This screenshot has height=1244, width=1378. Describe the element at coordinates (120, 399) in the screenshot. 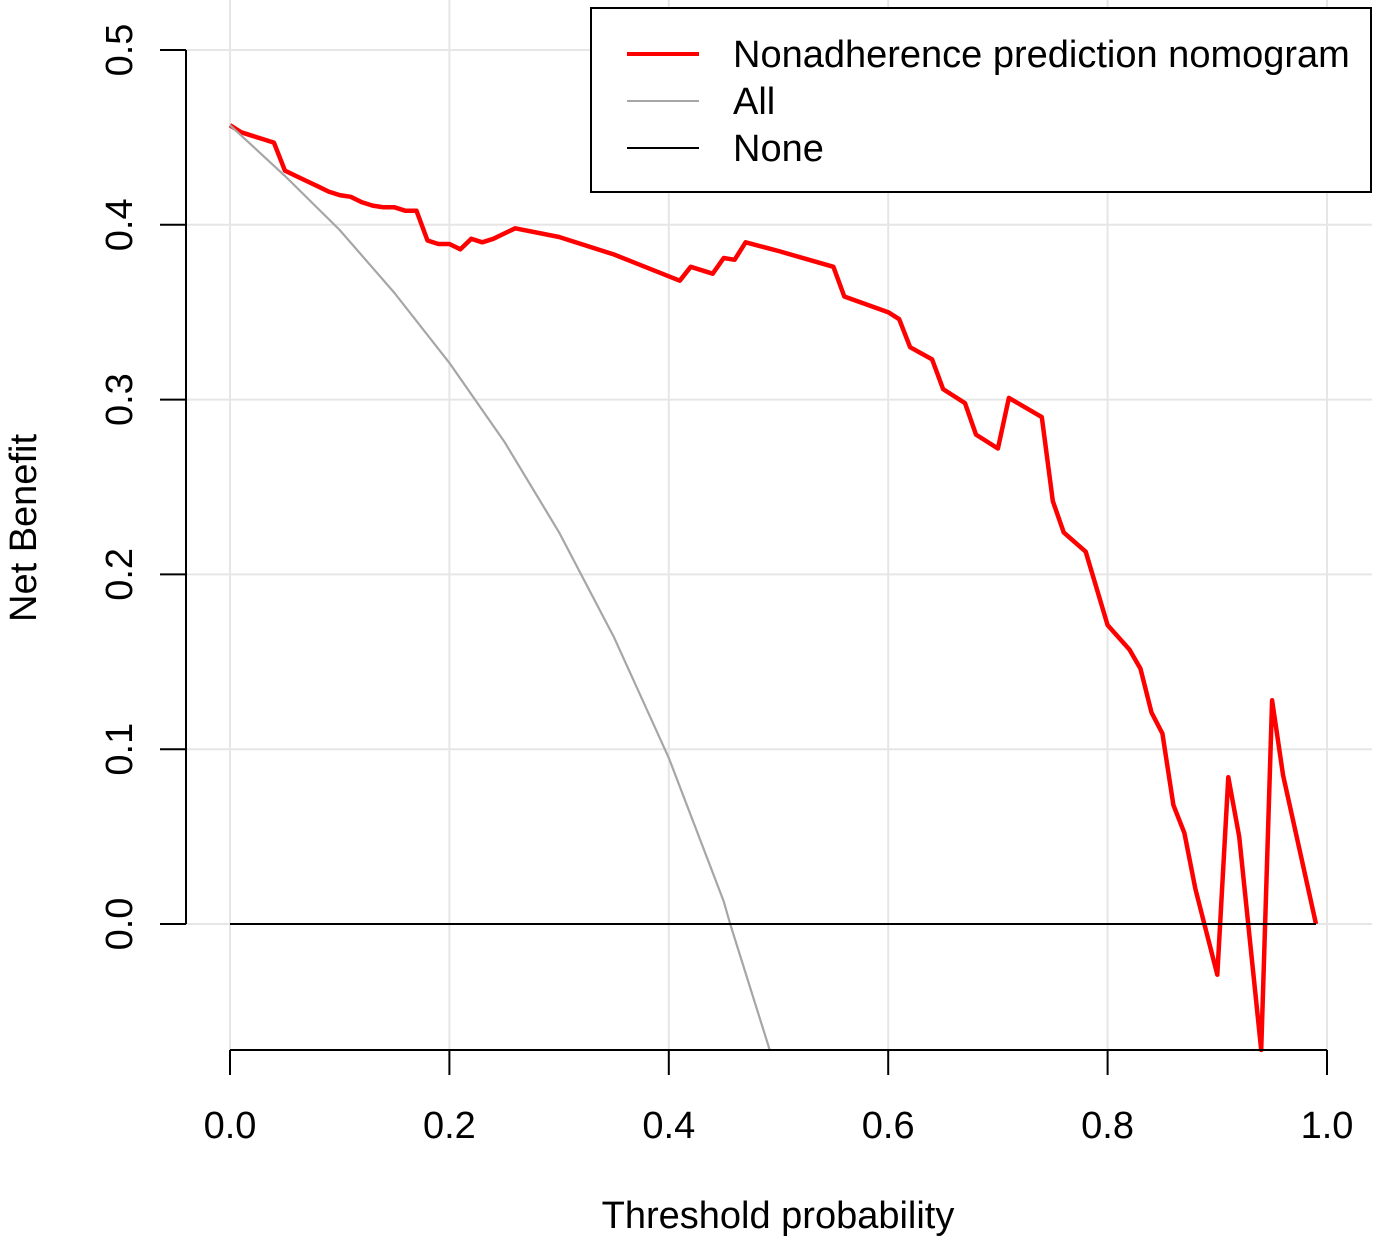

I see `y-tick-label: 0.3` at that location.